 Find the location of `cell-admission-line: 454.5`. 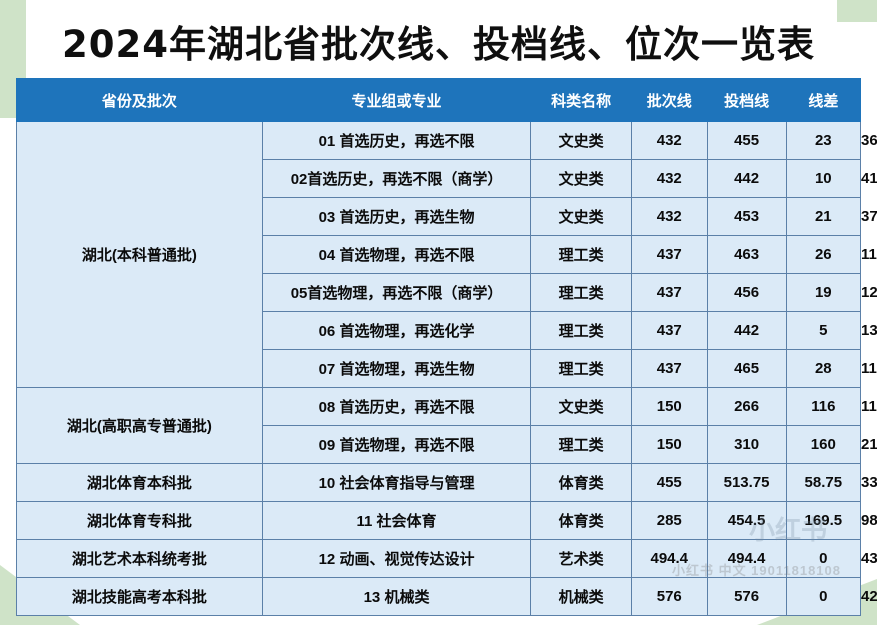

cell-admission-line: 454.5 is located at coordinates (746, 520).